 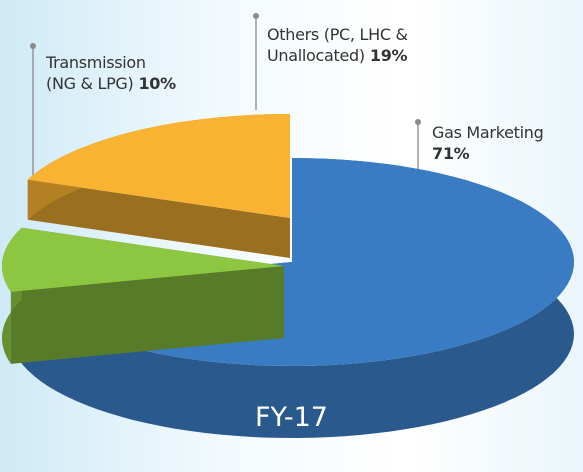 I want to click on slice-cut-face, so click(x=159, y=218).